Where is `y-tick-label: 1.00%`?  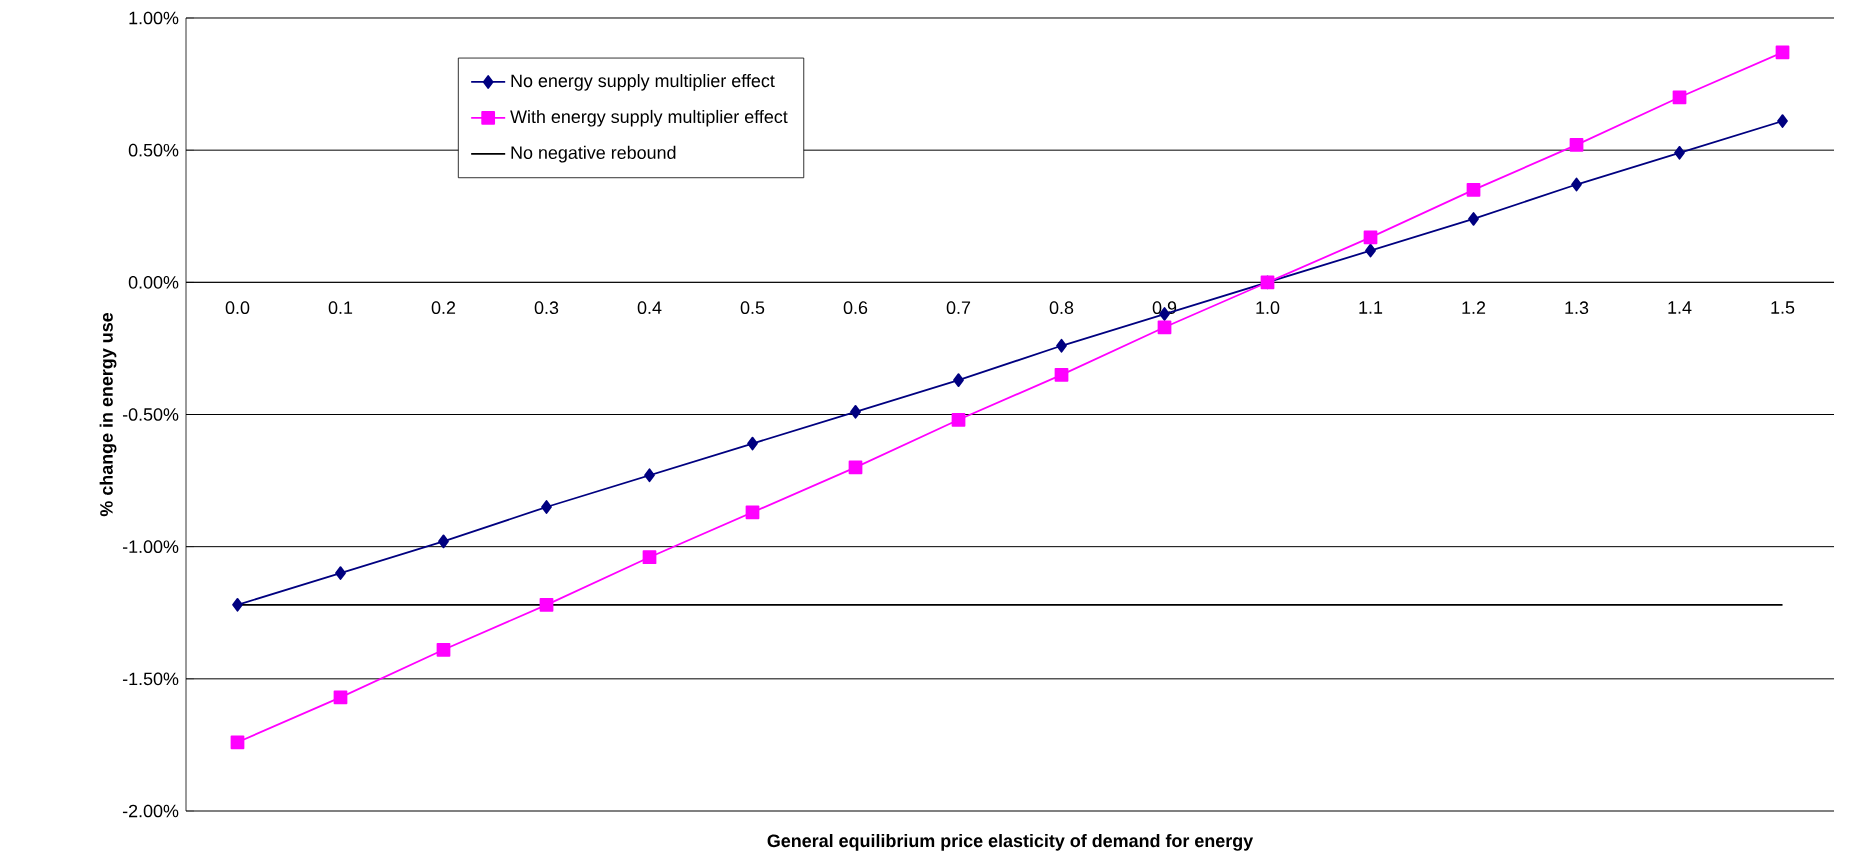 y-tick-label: 1.00% is located at coordinates (154, 18).